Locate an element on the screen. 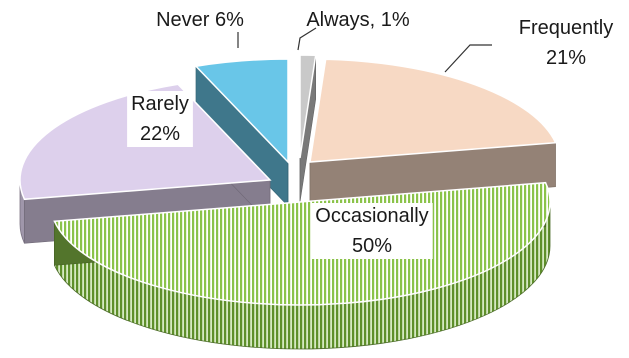 The width and height of the screenshot is (629, 358). leader-lines is located at coordinates (364, 50).